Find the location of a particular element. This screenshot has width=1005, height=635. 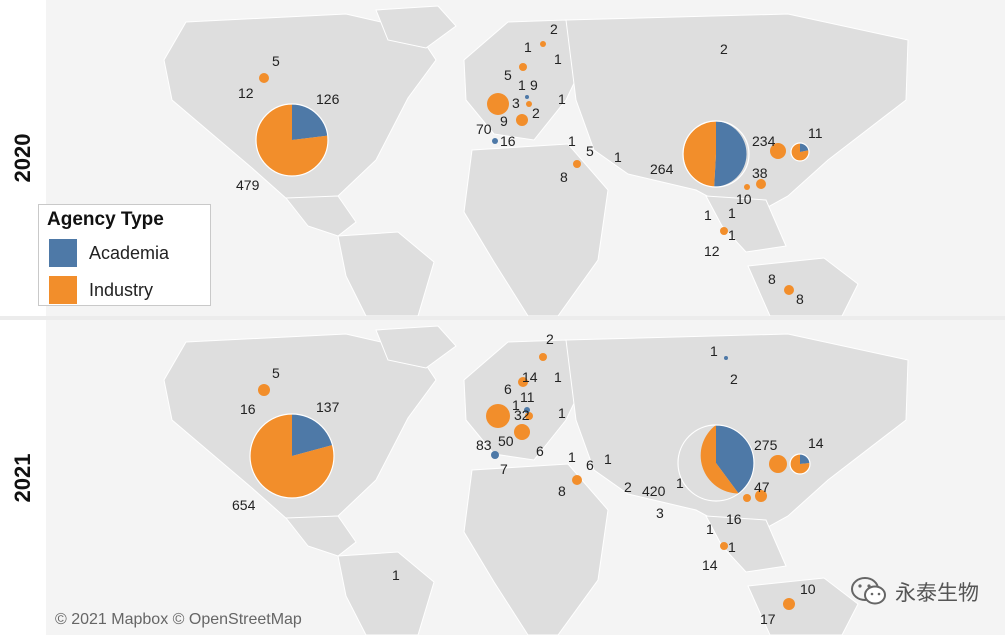

year-label-2020: 2020 is located at coordinates (22, 158).